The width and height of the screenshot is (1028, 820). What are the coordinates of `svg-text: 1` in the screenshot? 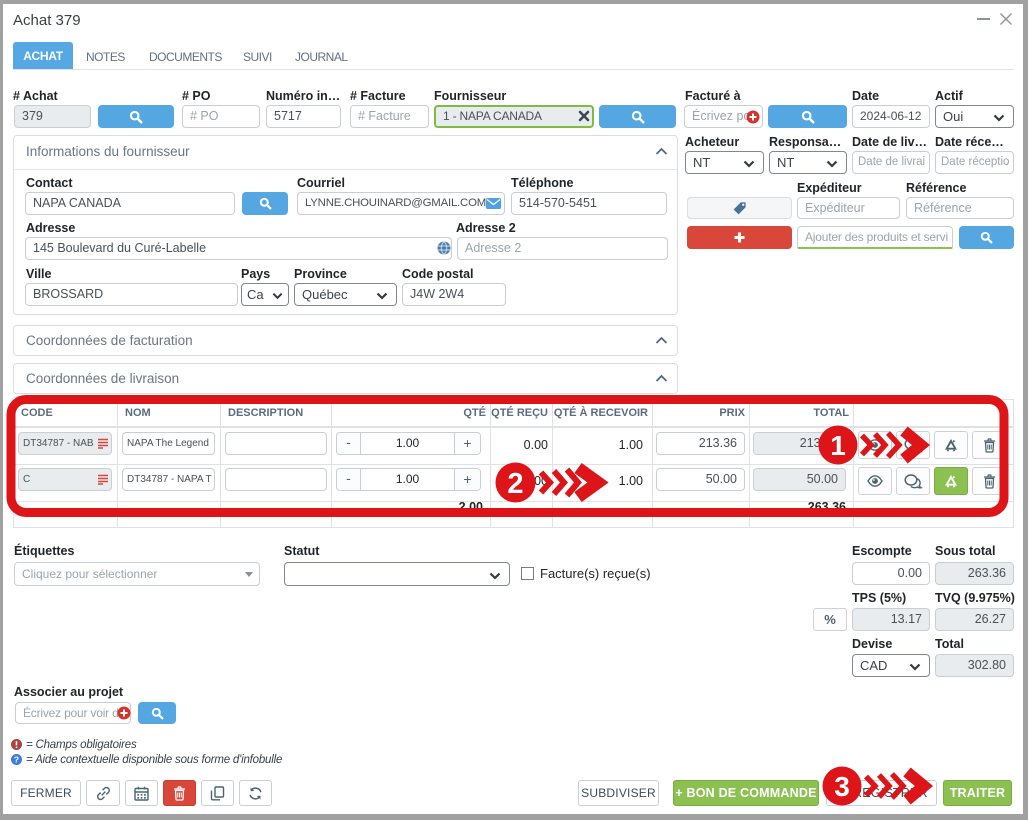 It's located at (838, 445).